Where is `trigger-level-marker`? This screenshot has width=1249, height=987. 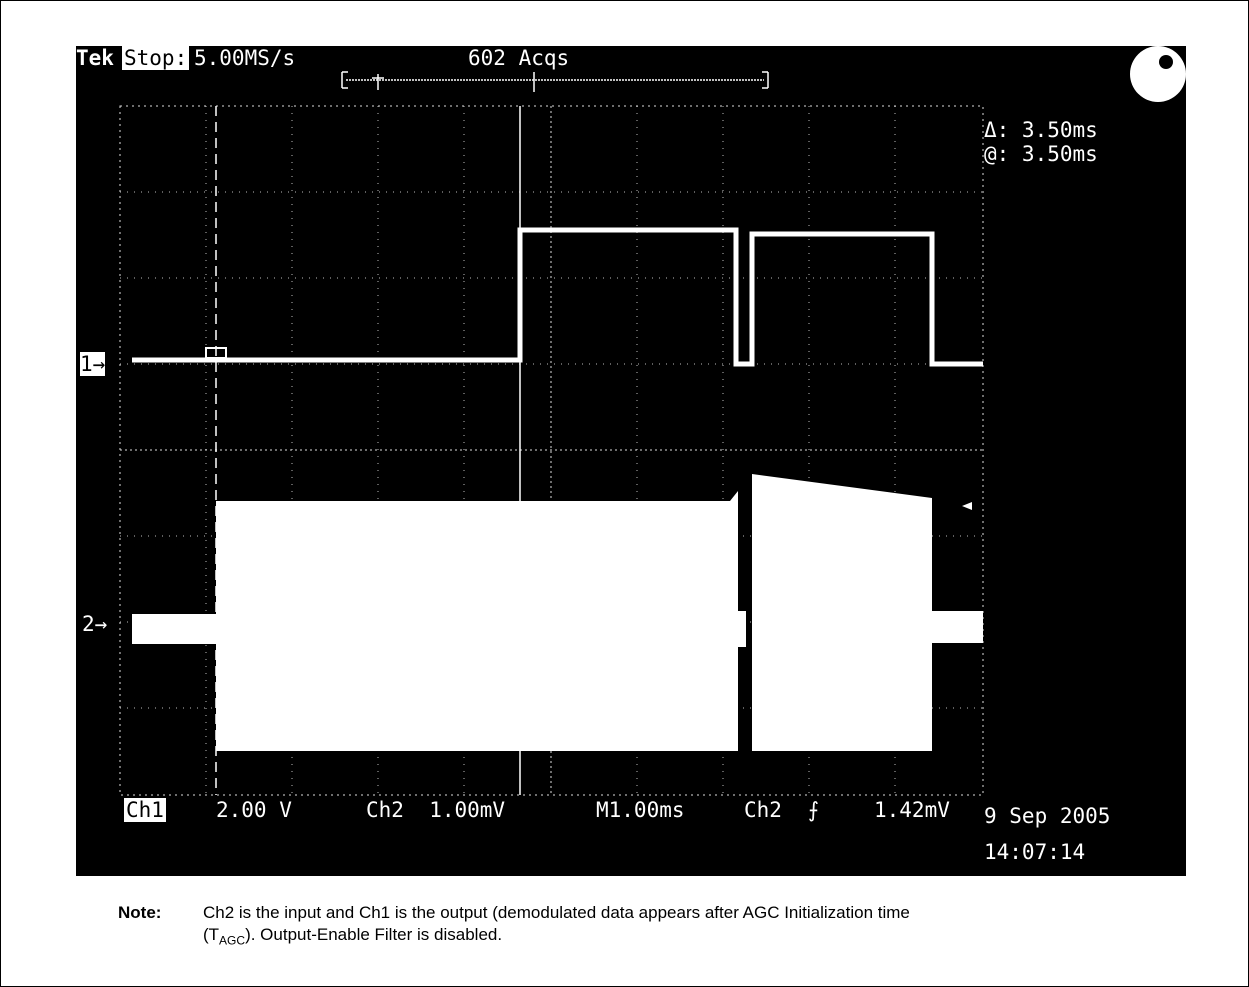
trigger-level-marker is located at coordinates (967, 506).